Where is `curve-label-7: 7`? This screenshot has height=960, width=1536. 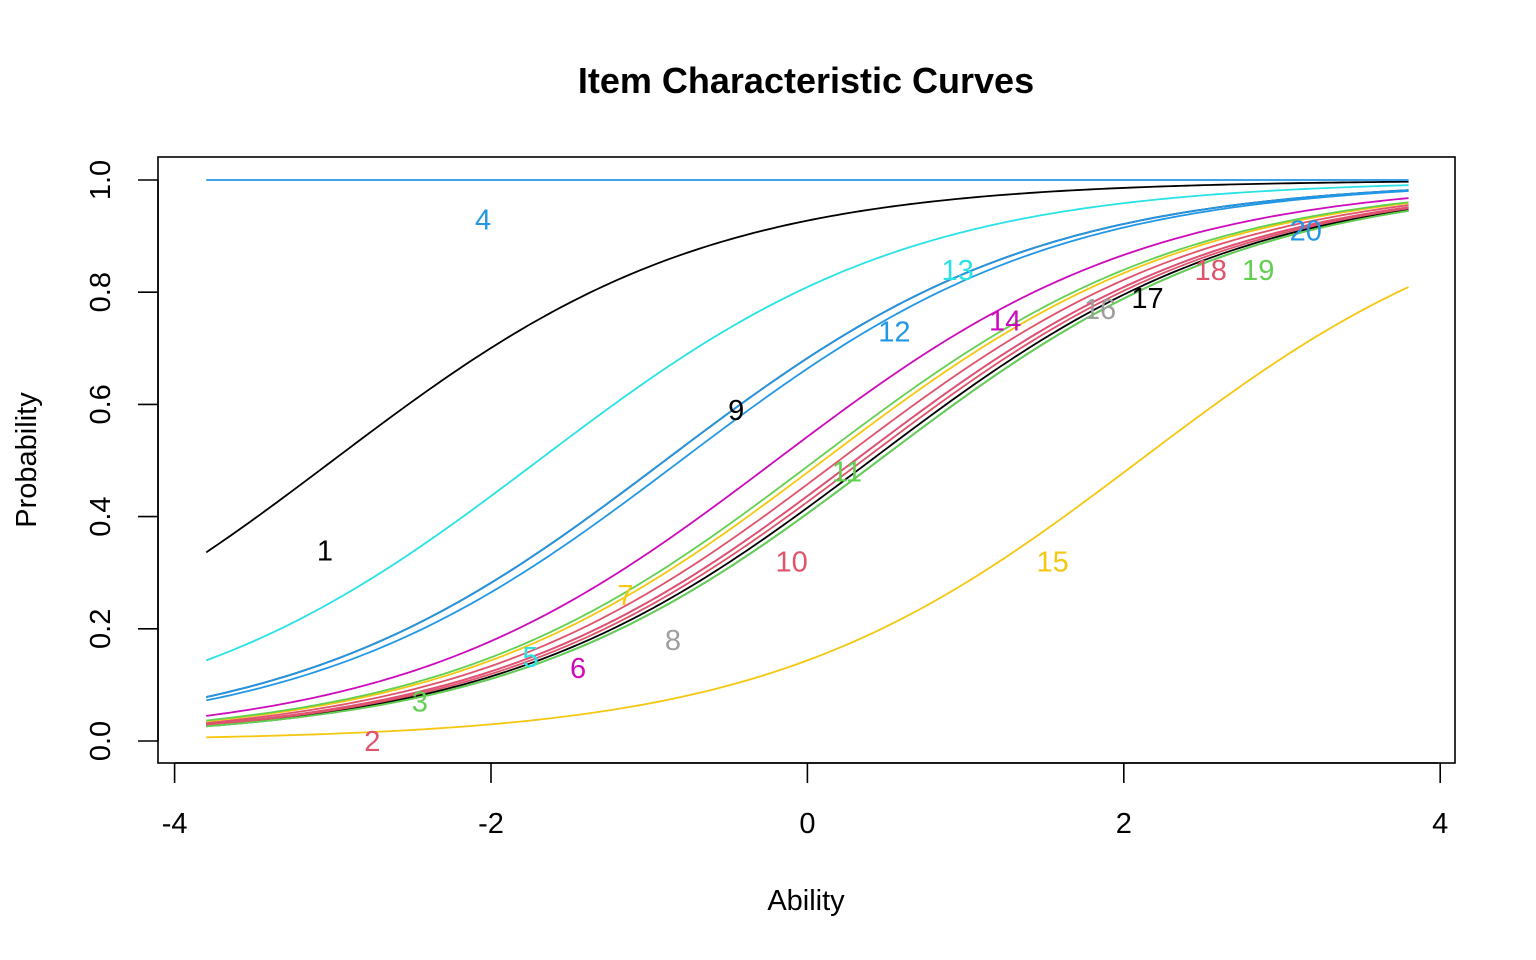
curve-label-7: 7 is located at coordinates (625, 596).